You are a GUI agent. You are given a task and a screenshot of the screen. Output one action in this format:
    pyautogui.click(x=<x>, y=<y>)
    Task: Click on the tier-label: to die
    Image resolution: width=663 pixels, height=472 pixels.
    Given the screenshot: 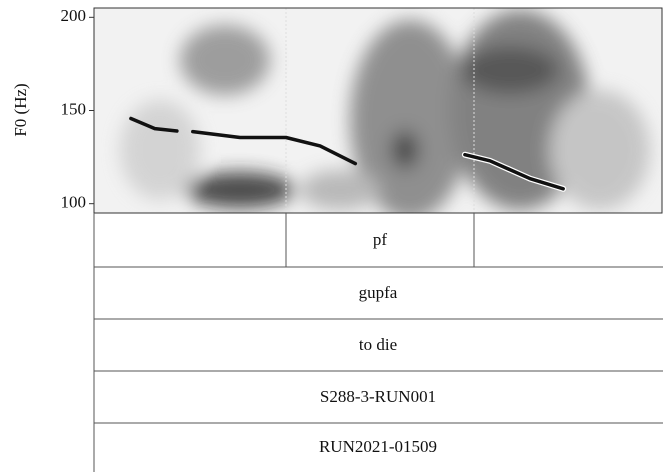 What is the action you would take?
    pyautogui.click(x=378, y=344)
    